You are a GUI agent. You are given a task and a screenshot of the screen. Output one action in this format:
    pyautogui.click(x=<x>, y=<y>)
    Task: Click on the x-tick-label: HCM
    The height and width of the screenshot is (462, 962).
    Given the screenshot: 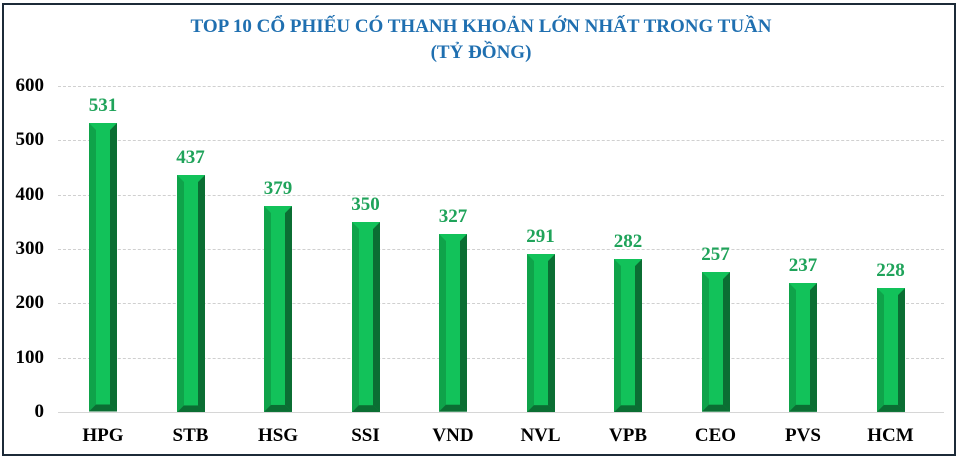 What is the action you would take?
    pyautogui.click(x=890, y=435)
    